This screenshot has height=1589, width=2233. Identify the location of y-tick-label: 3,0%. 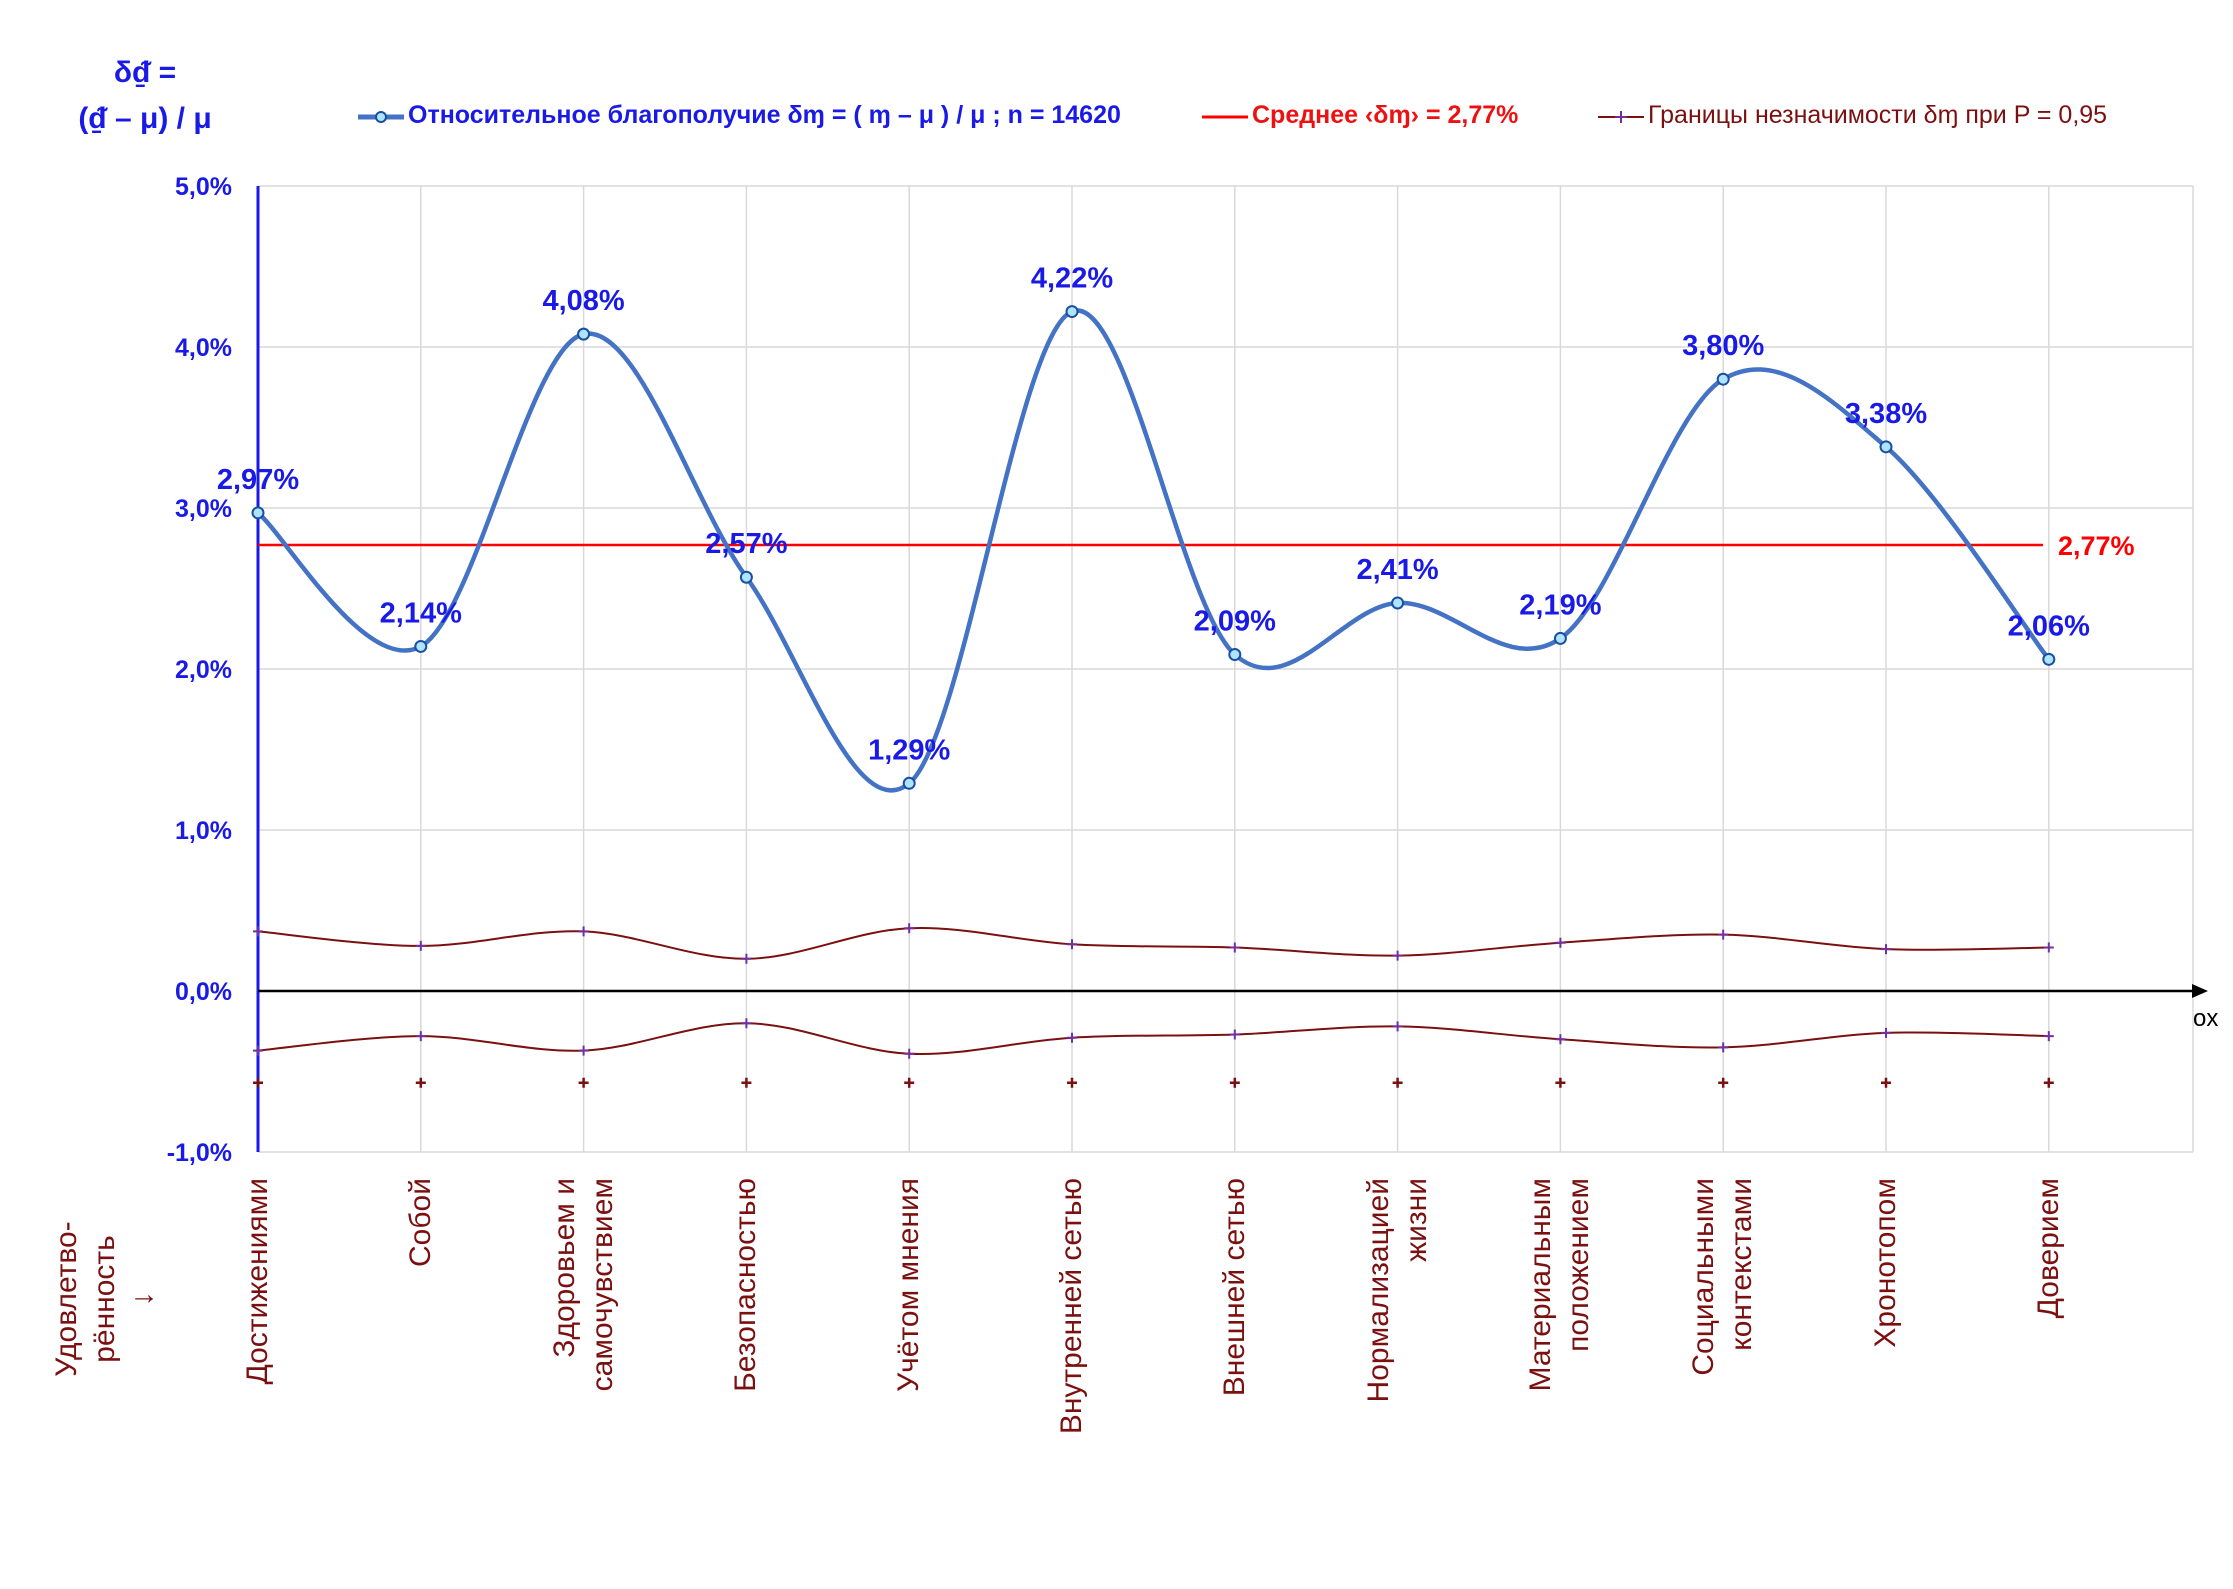
(203, 509).